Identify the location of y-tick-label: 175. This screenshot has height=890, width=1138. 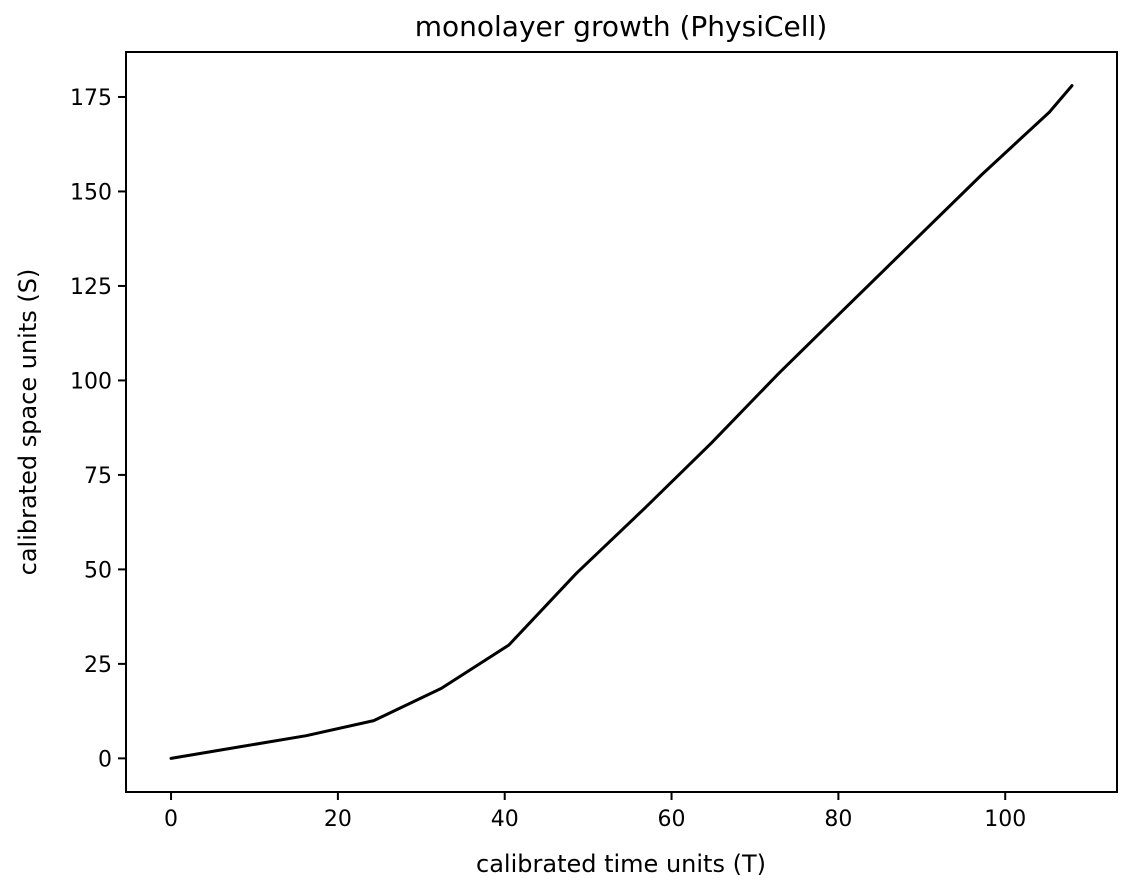
(91, 98).